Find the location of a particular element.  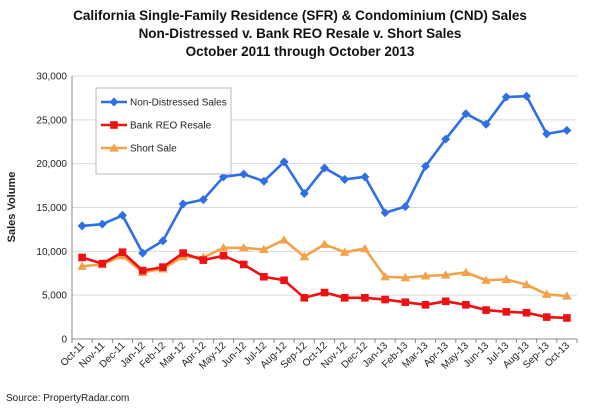

legend-label: Bank REO Resale is located at coordinates (171, 126).